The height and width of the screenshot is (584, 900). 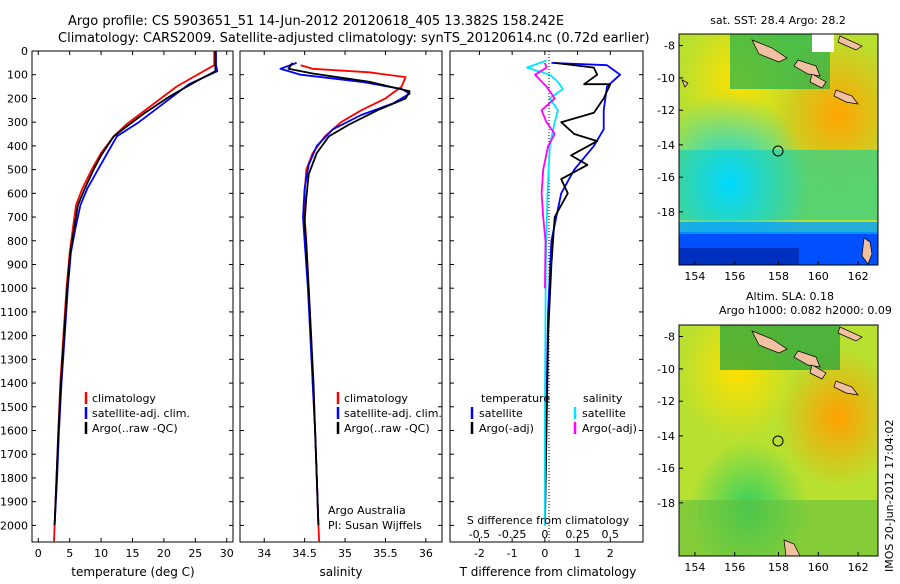 What do you see at coordinates (426, 553) in the screenshot?
I see `x-tick-label: 36` at bounding box center [426, 553].